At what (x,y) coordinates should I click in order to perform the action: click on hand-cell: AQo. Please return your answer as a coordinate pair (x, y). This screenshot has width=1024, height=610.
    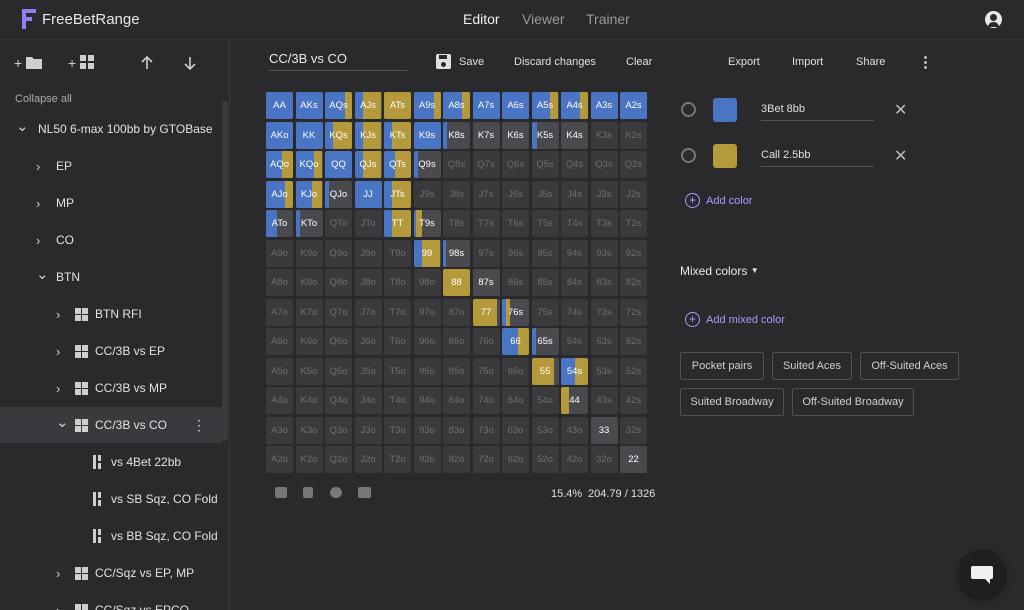
    Looking at the image, I should click on (279, 164).